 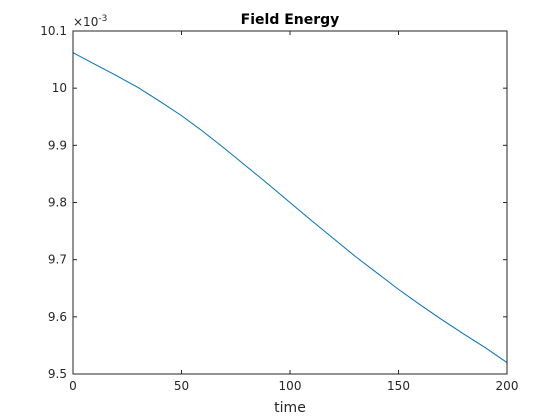 What do you see at coordinates (181, 386) in the screenshot?
I see `x-tick-label: 50` at bounding box center [181, 386].